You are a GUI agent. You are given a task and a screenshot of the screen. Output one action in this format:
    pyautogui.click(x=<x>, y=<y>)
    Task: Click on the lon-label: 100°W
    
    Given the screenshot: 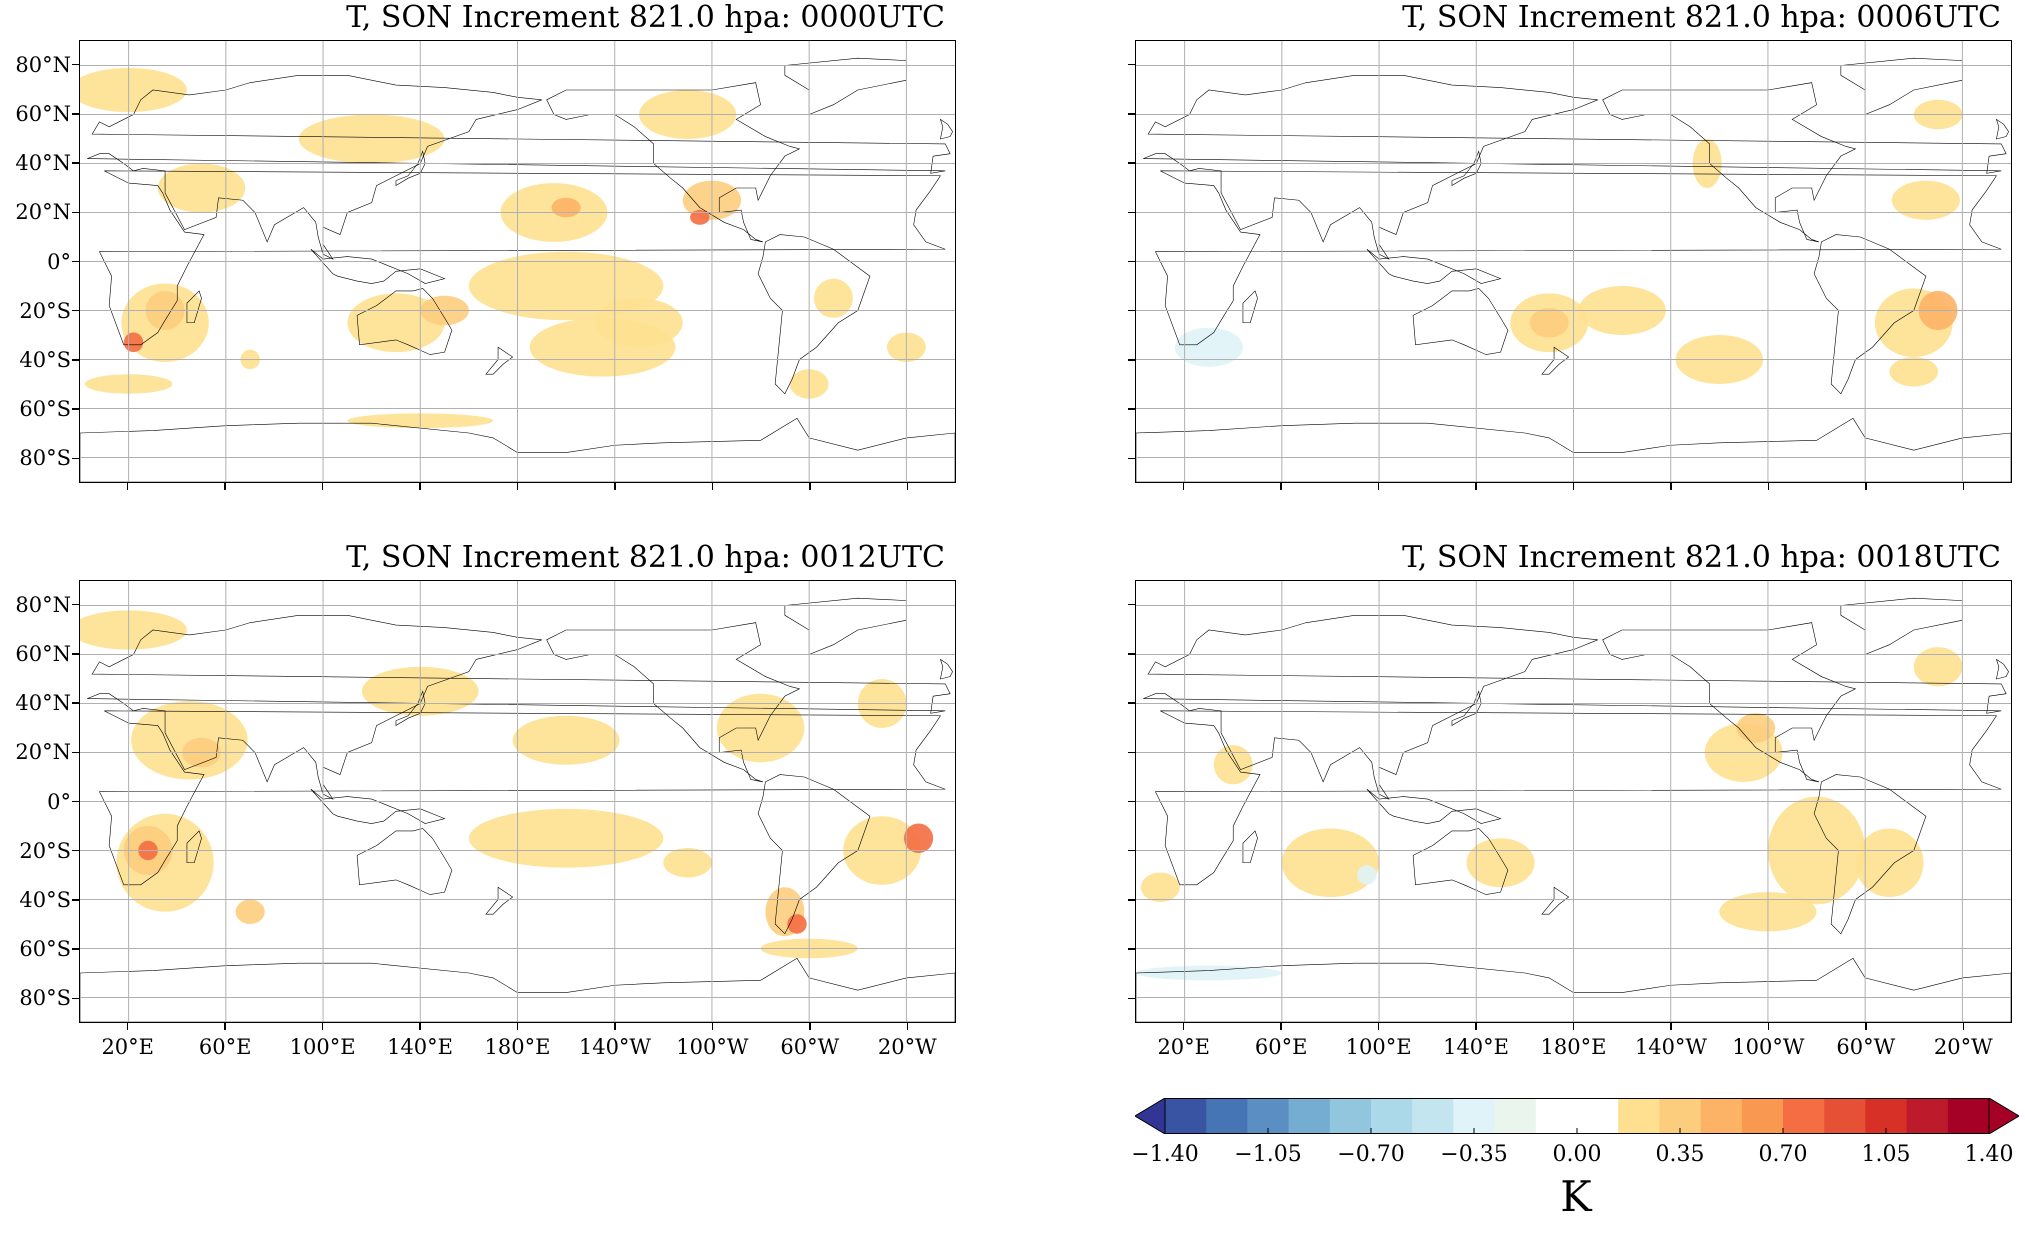 What is the action you would take?
    pyautogui.click(x=712, y=1047)
    